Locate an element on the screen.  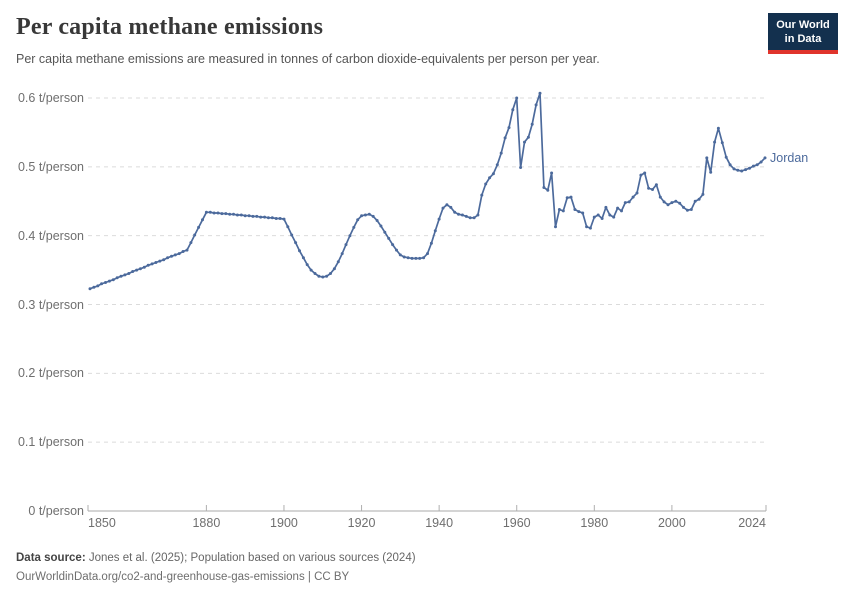
page-title: Per capita methane emissions is located at coordinates (170, 27).